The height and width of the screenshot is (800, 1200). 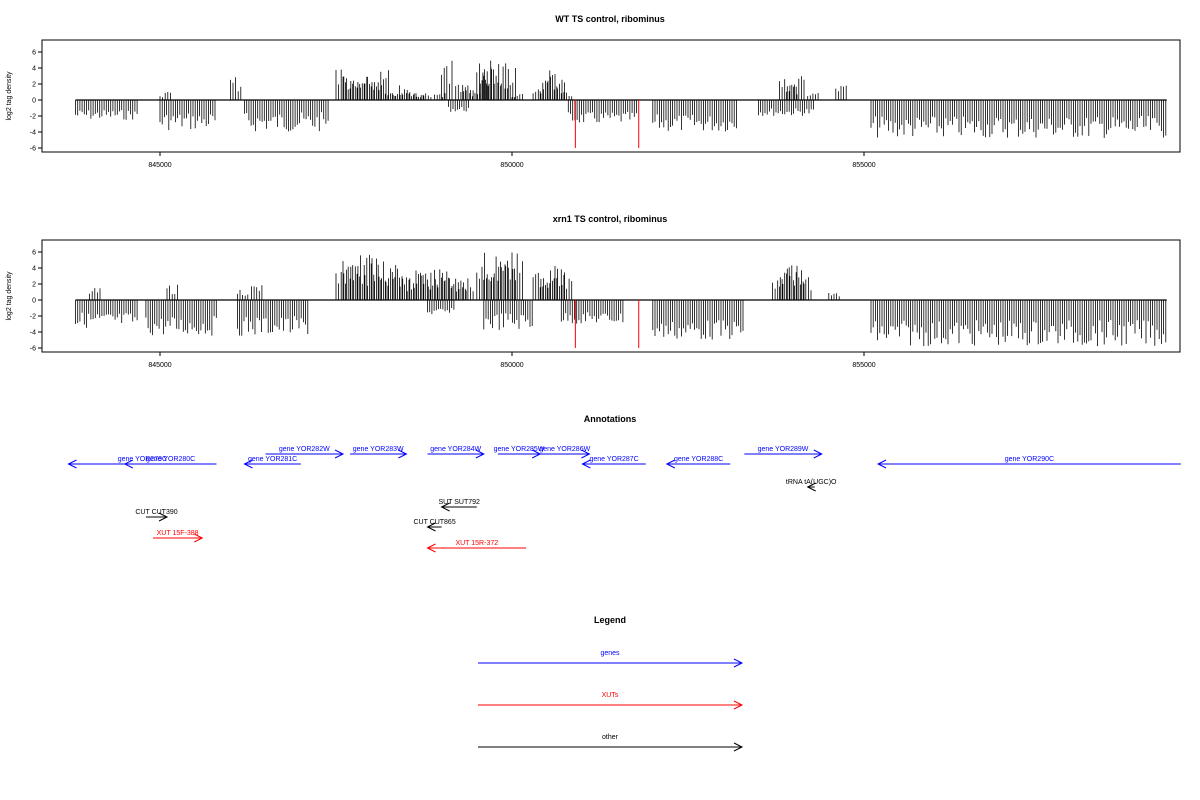 What do you see at coordinates (455, 449) in the screenshot?
I see `annotation-label: gene YOR284W` at bounding box center [455, 449].